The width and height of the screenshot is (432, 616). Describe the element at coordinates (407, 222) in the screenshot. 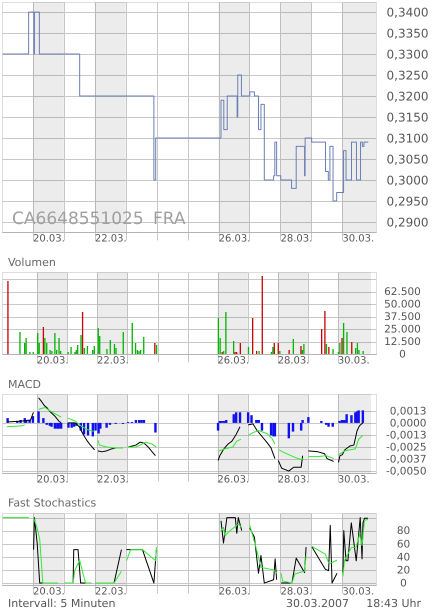

I see `y-tick-label: 0,2900` at that location.